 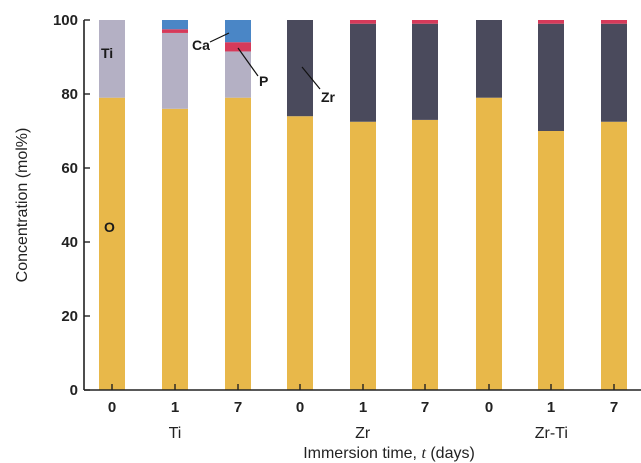 What do you see at coordinates (175, 433) in the screenshot?
I see `group-label-ti: Ti` at bounding box center [175, 433].